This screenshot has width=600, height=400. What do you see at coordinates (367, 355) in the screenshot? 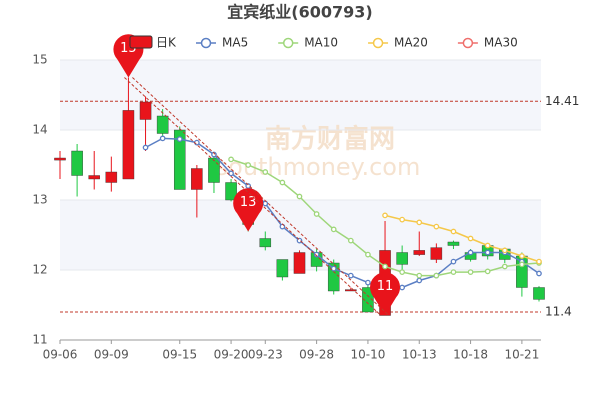
I see `x-tick-label: 10-10` at bounding box center [367, 355].